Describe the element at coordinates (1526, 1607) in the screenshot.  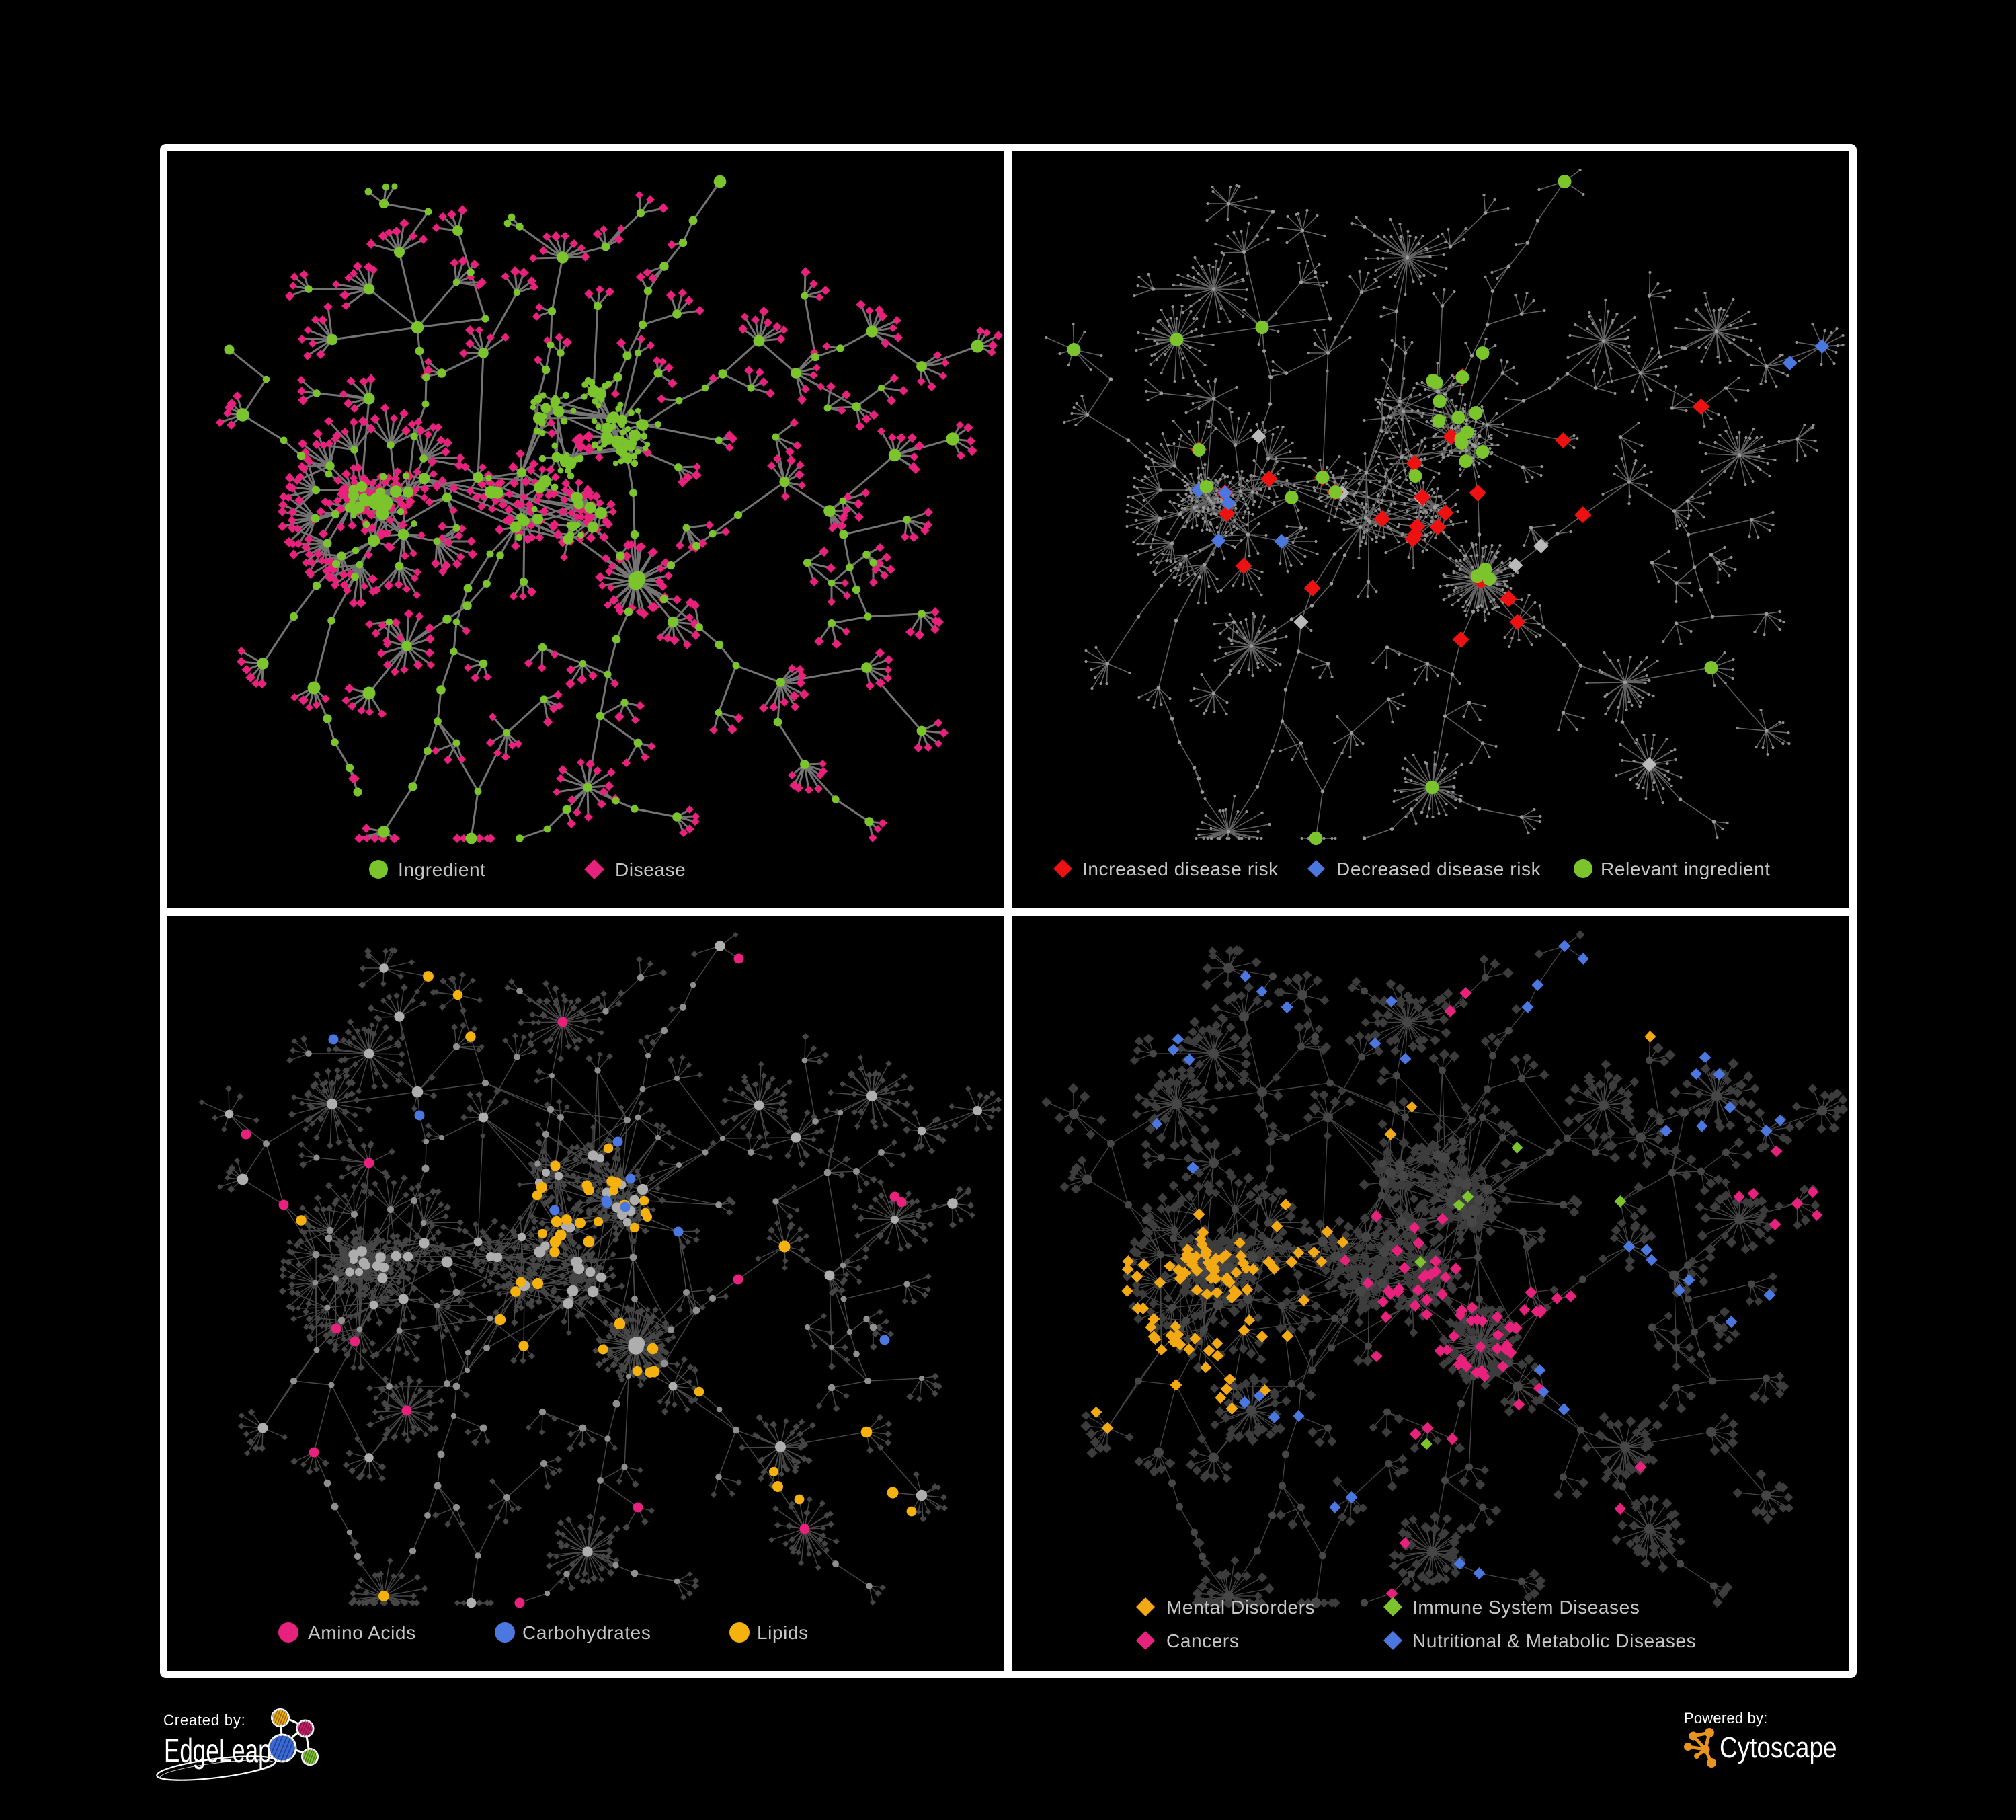
I see `svg-text: Immune System Diseases` at that location.